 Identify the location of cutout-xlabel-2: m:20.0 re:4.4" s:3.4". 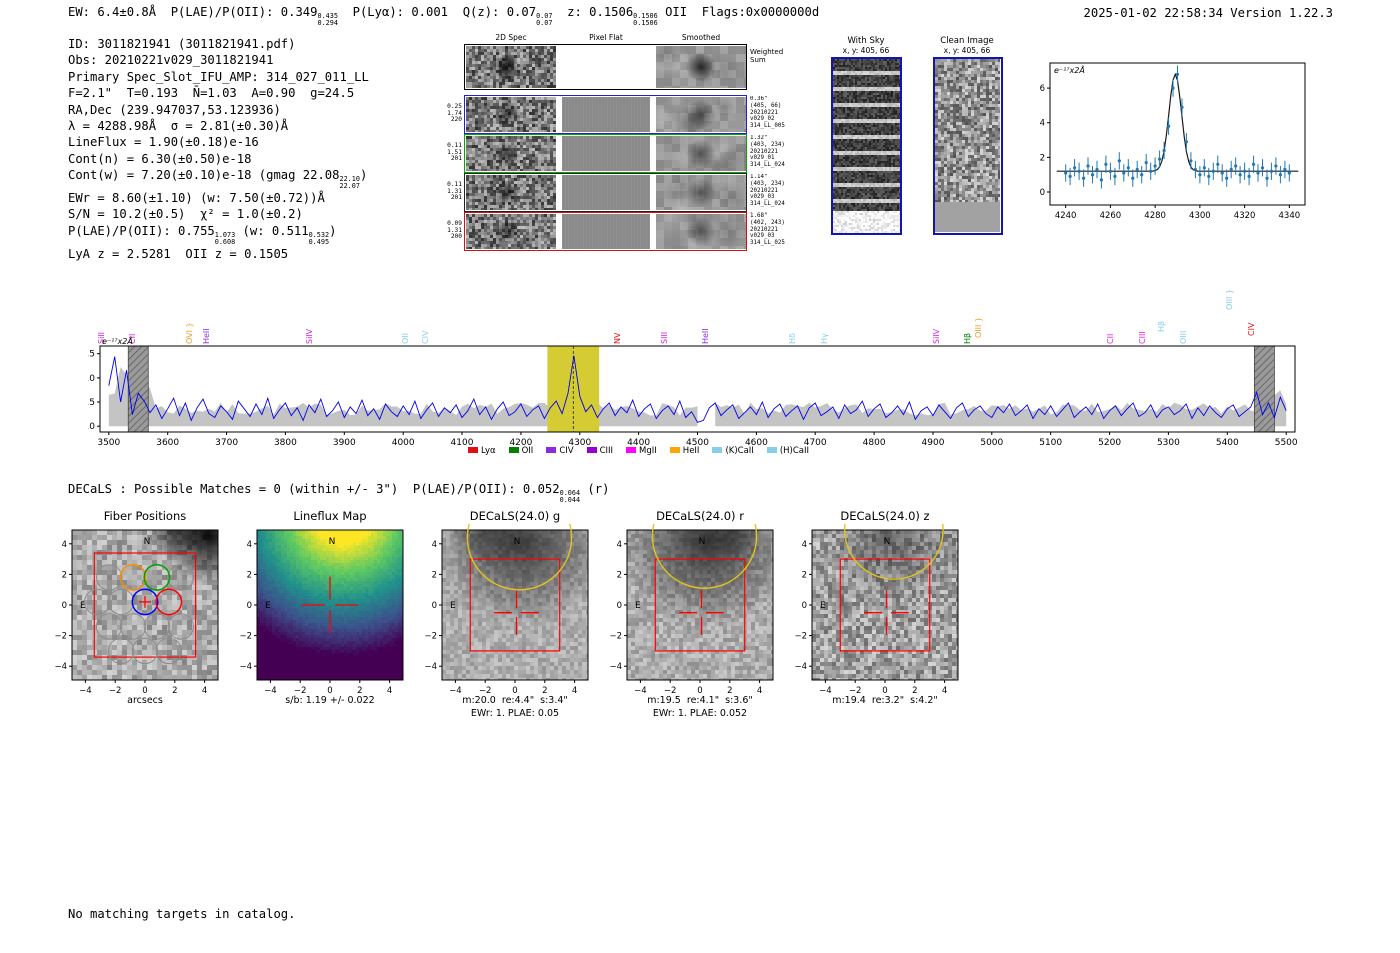
(515, 700).